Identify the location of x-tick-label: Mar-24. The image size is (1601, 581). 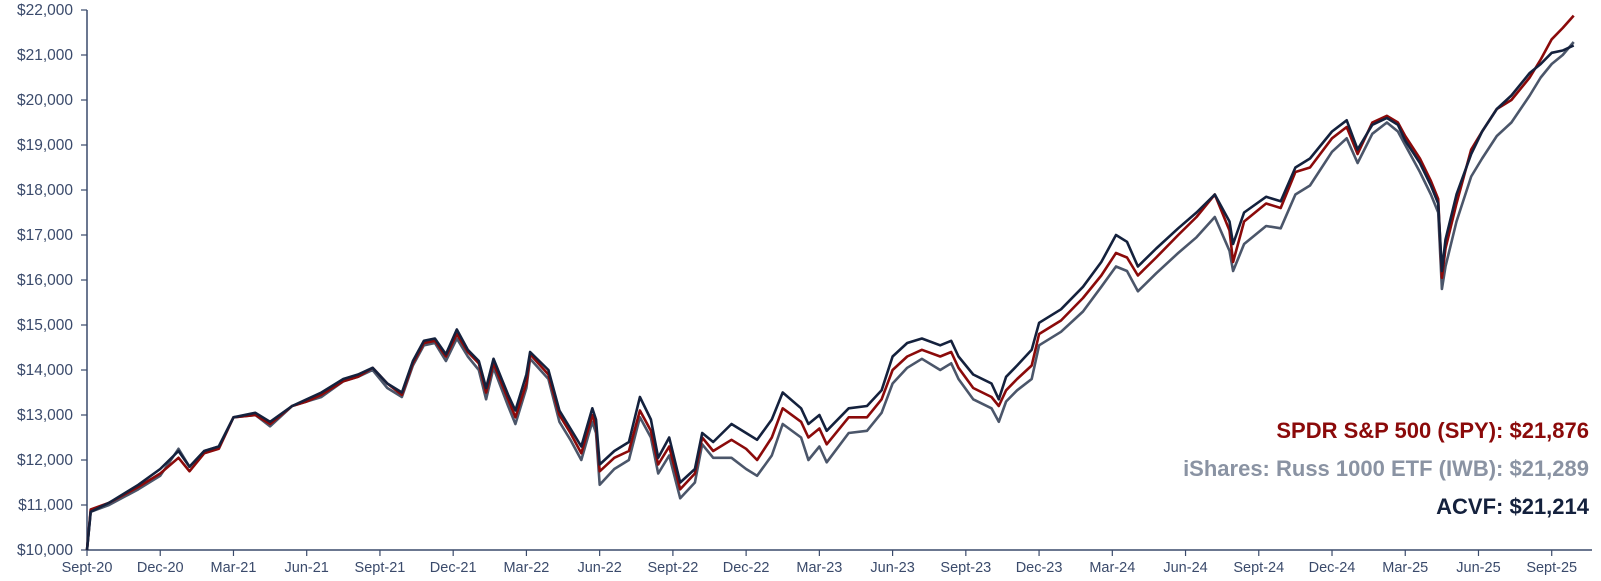
(1112, 568).